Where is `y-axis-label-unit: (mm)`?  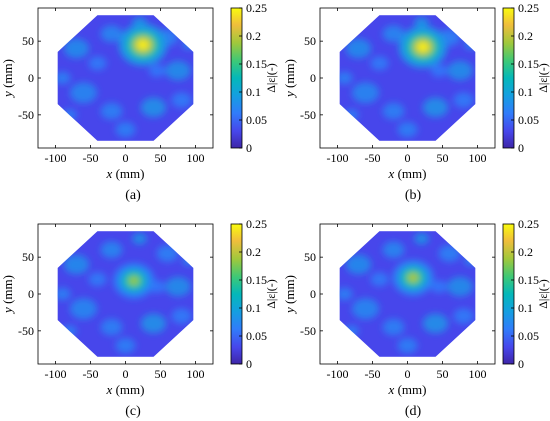 y-axis-label-unit: (mm) is located at coordinates (289, 75).